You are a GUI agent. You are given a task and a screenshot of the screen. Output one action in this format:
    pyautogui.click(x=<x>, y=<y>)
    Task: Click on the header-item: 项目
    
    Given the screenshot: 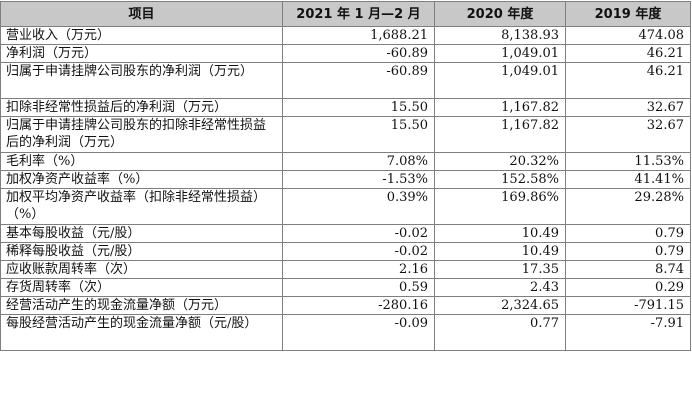 What is the action you would take?
    pyautogui.click(x=141, y=14)
    